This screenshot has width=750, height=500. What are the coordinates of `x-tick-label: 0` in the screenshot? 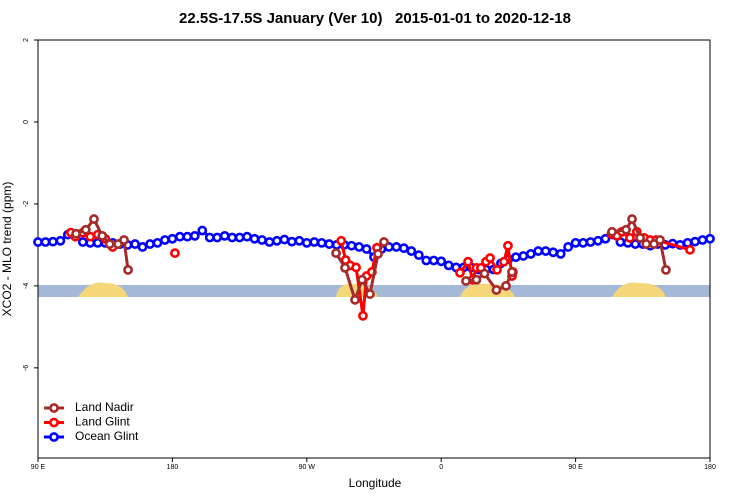 It's located at (441, 467).